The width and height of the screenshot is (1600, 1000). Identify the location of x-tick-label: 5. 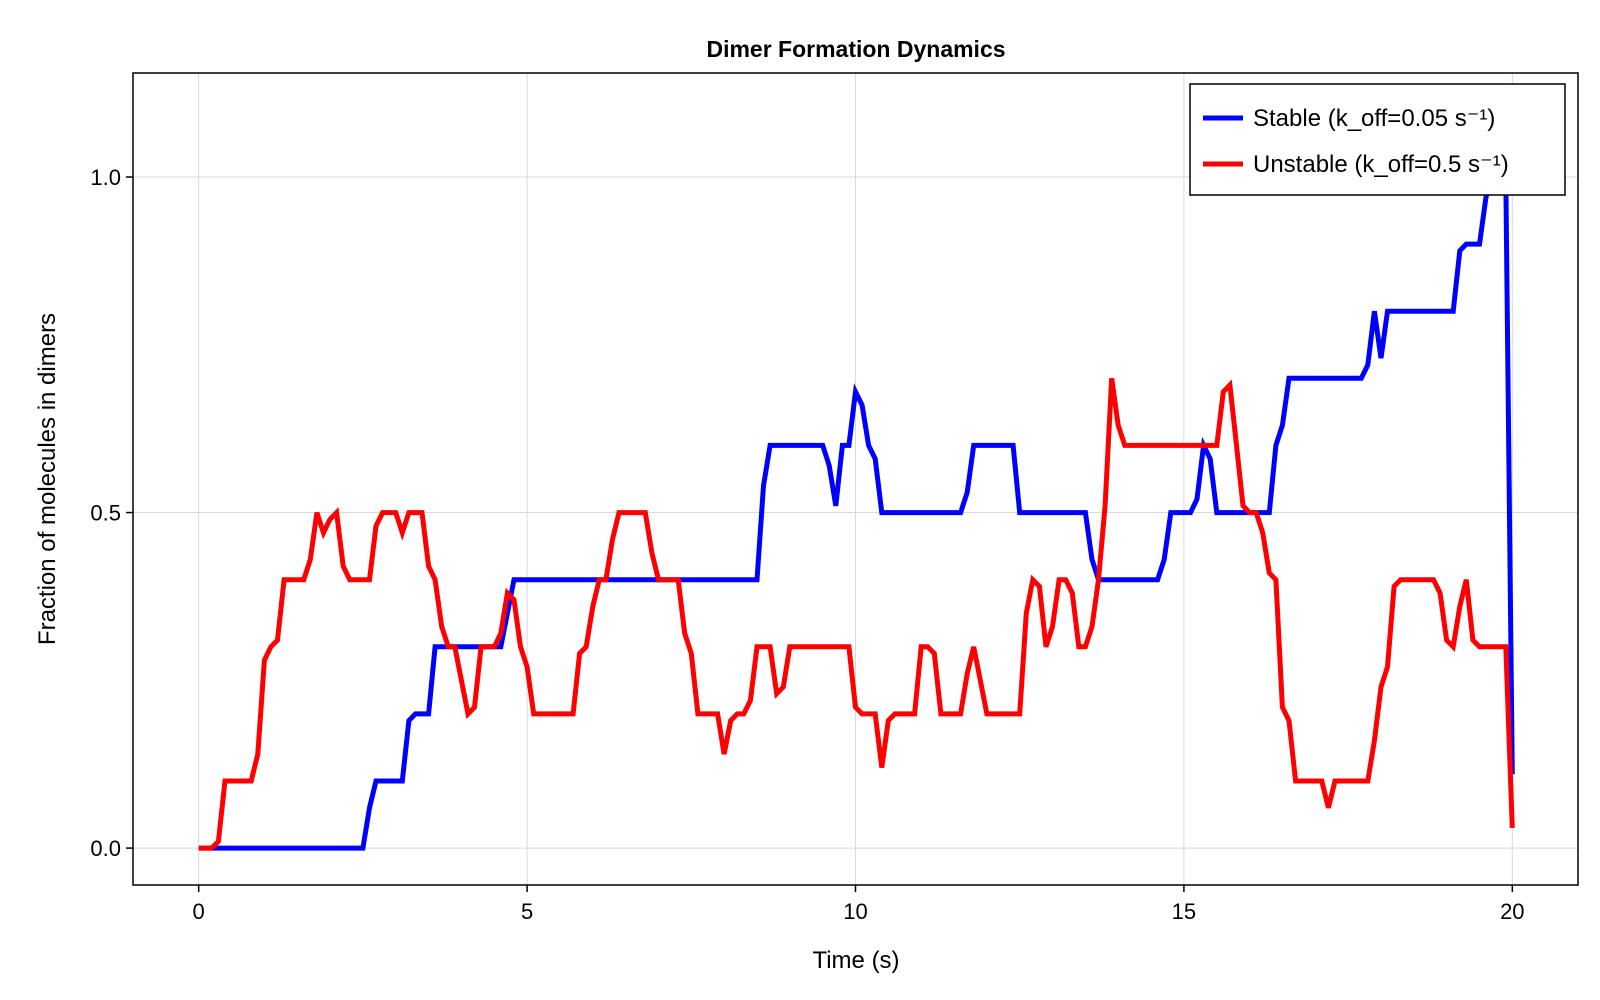
(527, 911).